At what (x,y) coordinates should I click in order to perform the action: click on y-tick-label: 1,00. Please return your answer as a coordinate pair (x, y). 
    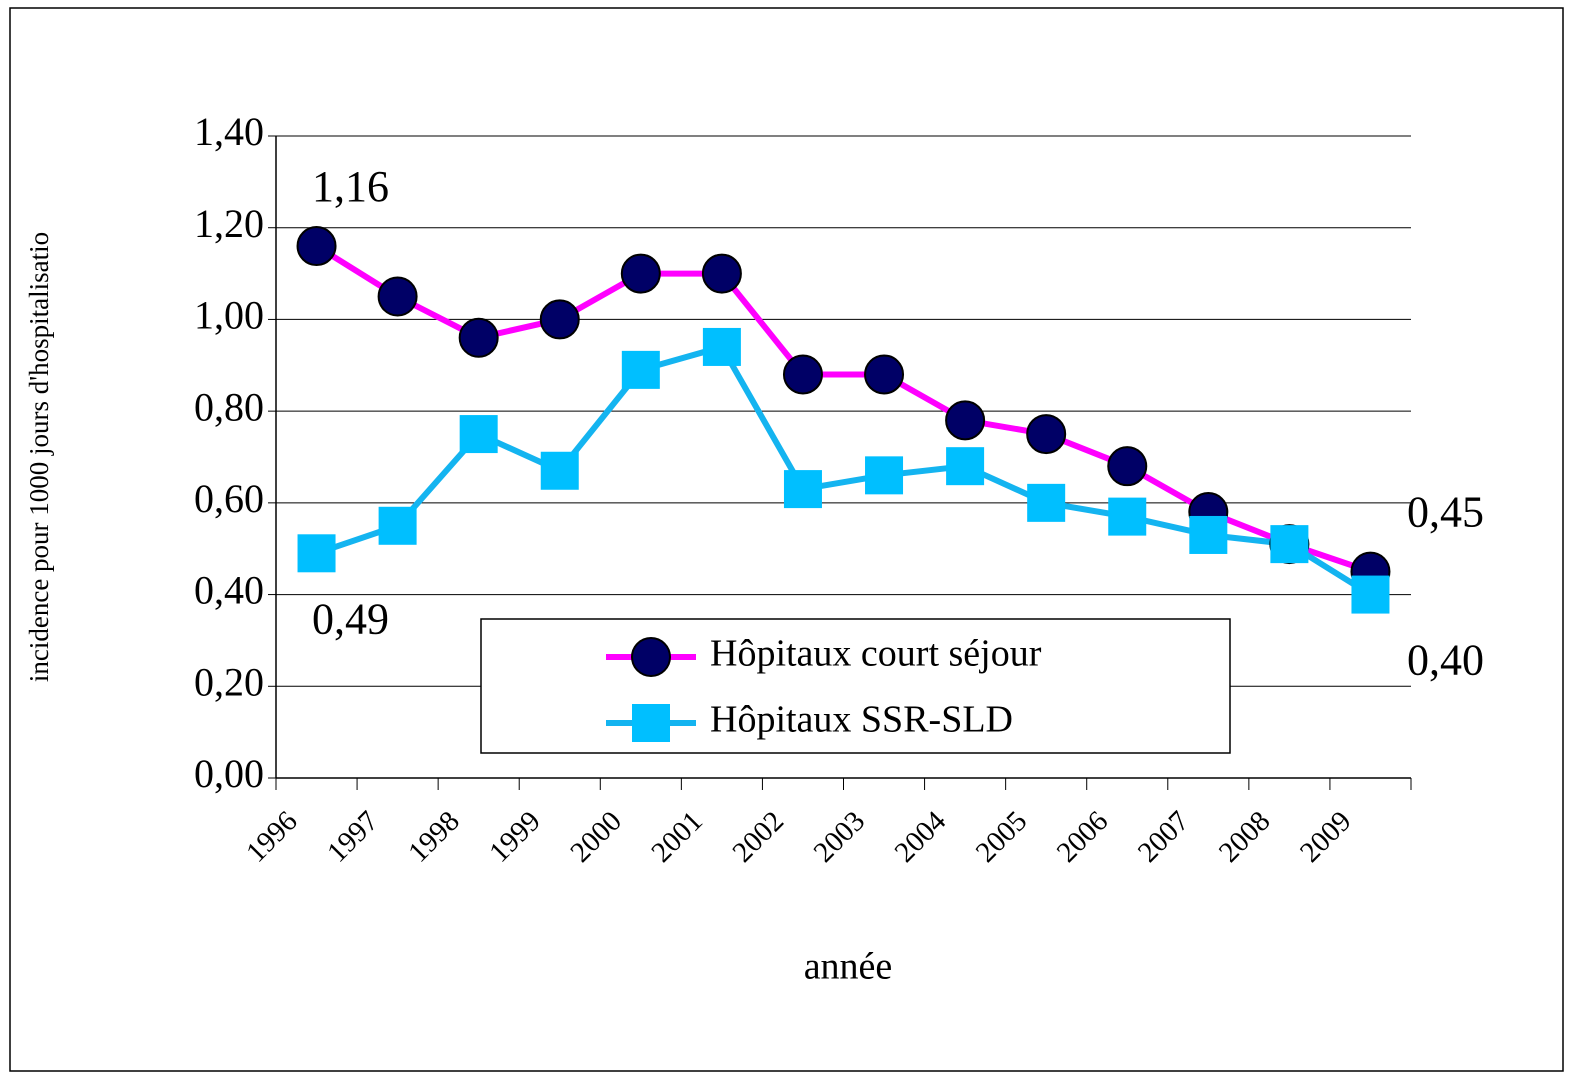
    Looking at the image, I should click on (229, 315).